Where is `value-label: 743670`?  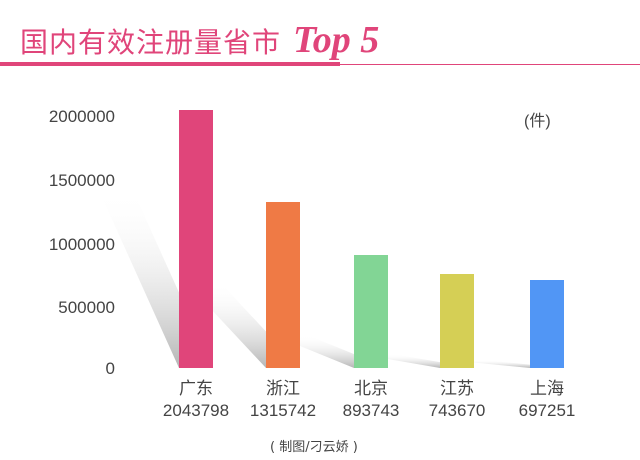 value-label: 743670 is located at coordinates (457, 410).